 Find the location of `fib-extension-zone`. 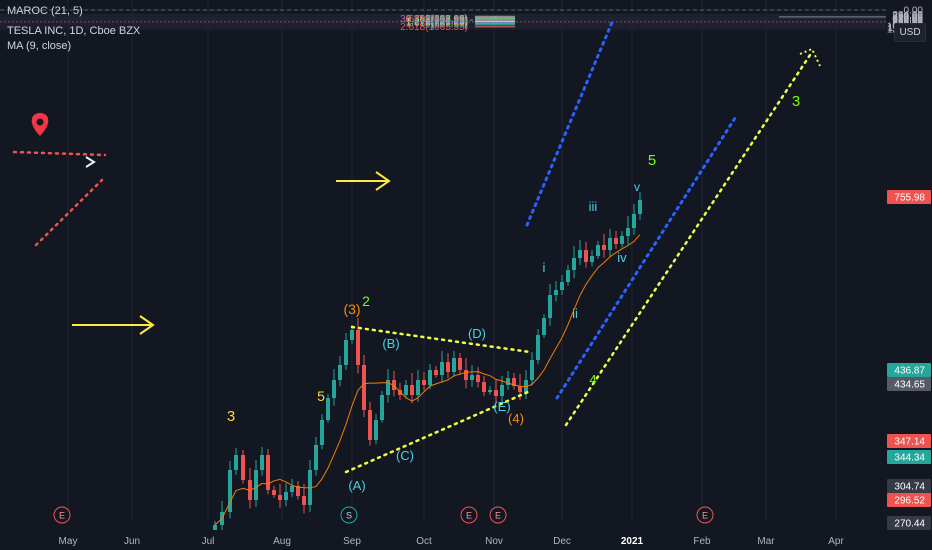

fib-extension-zone is located at coordinates (492, 21).